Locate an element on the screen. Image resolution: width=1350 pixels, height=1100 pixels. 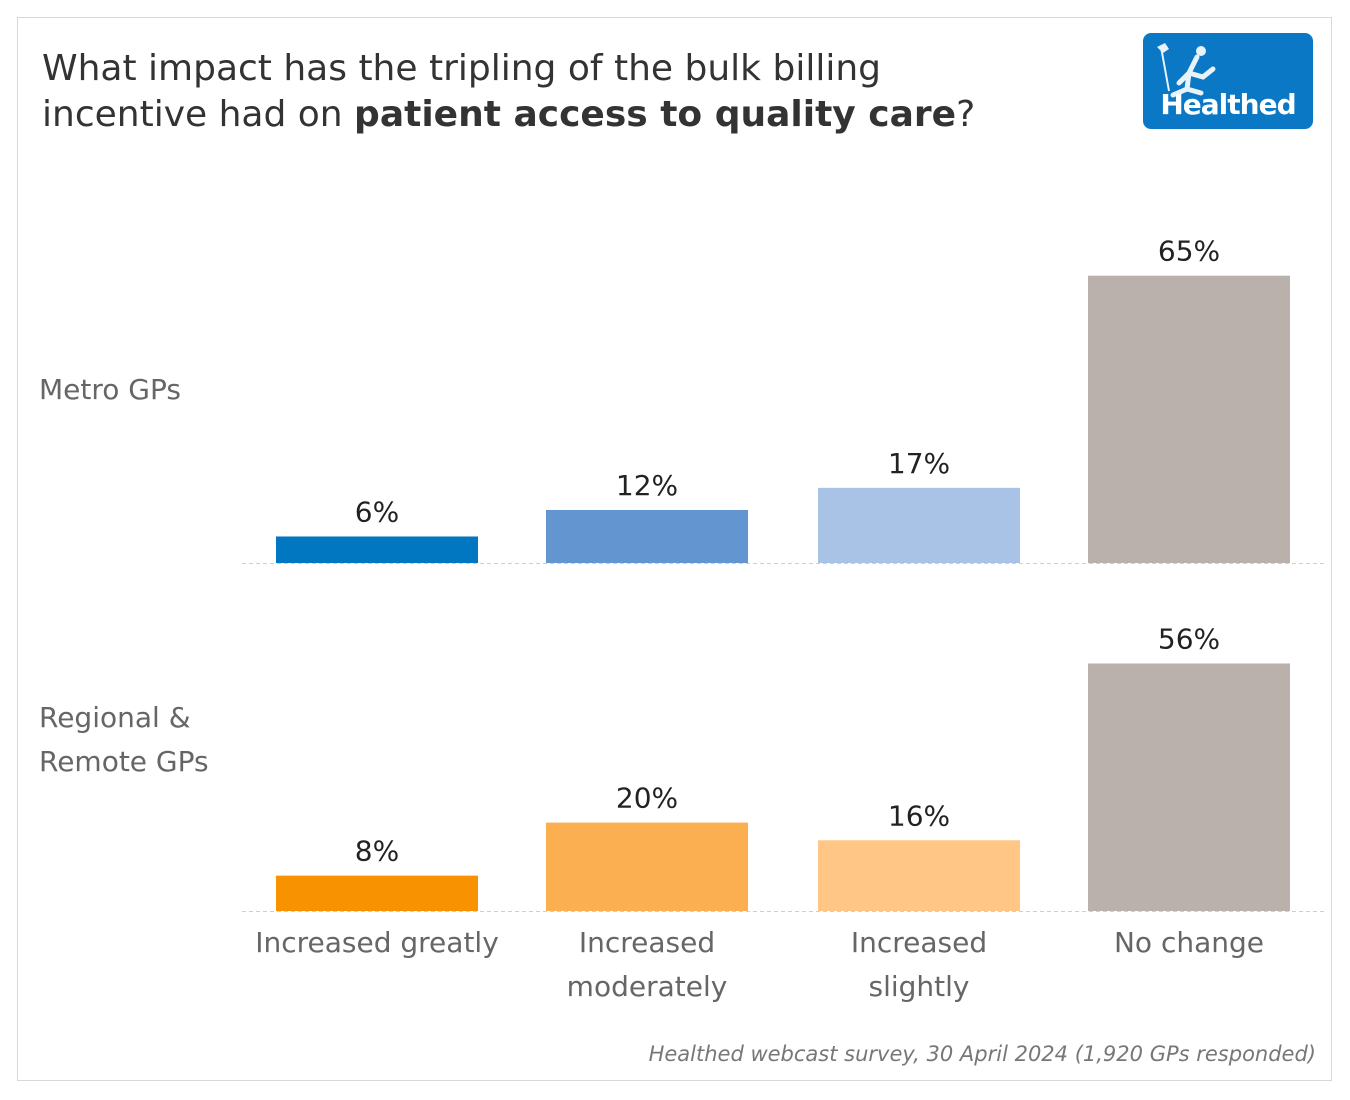
series-label: Metro GPs is located at coordinates (110, 390).